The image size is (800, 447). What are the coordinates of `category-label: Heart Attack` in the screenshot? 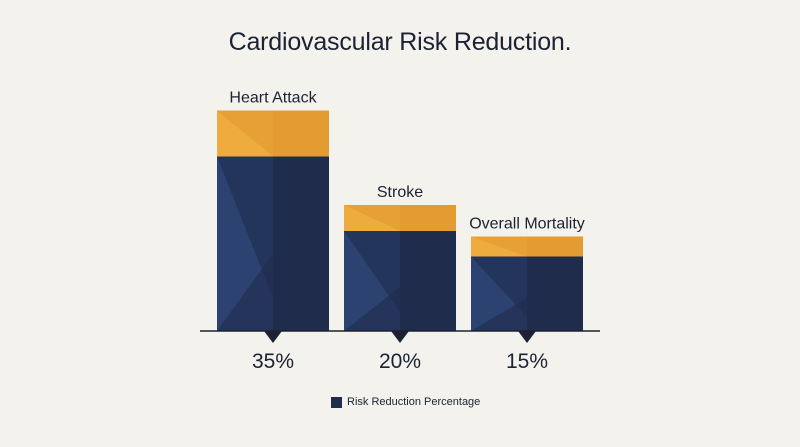 It's located at (273, 98).